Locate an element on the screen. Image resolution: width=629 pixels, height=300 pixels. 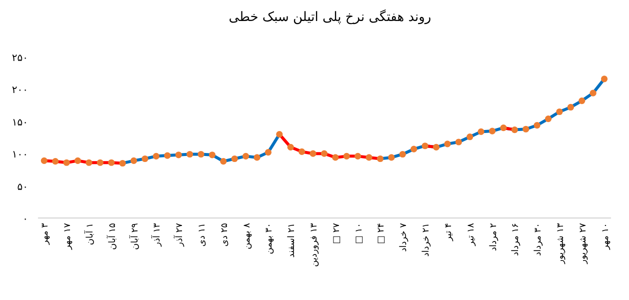
x-tick-label: ۲۴ □ is located at coordinates (381, 233).